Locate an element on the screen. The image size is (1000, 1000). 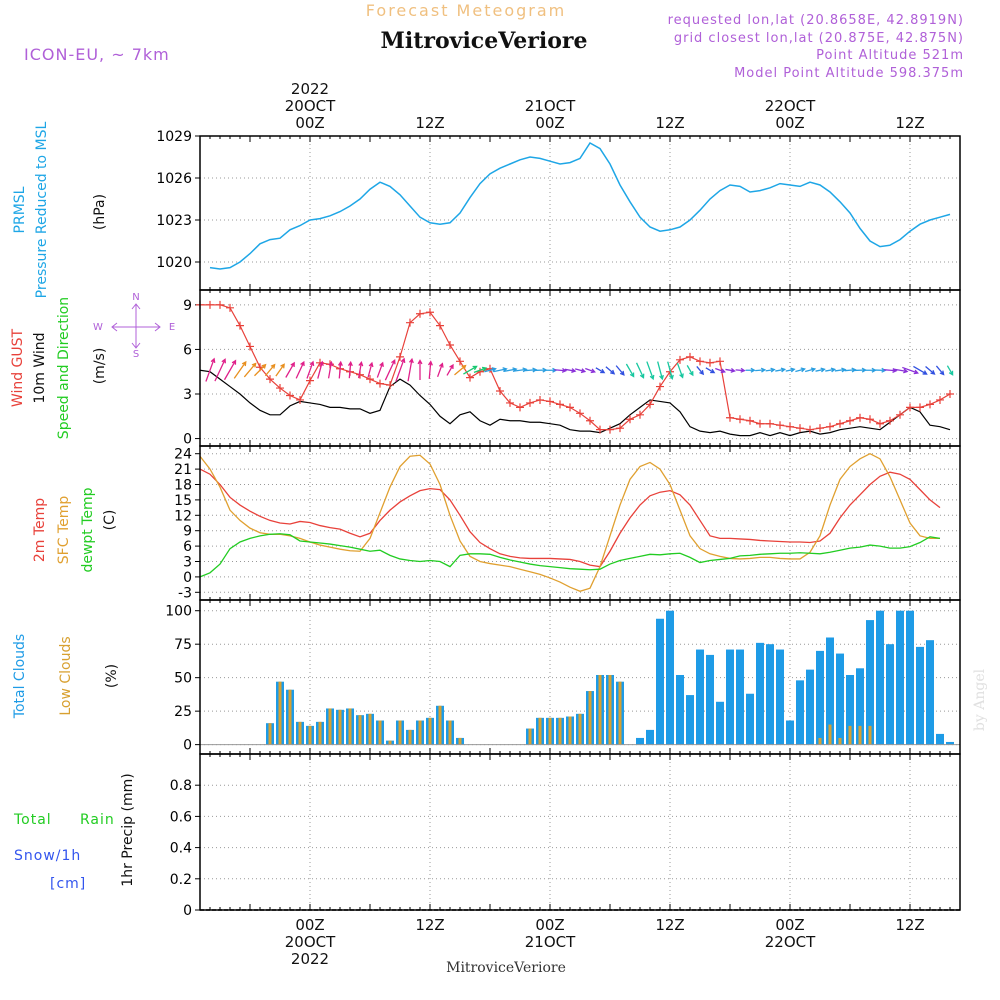
compass-arrows-icon is located at coordinates (136, 326).